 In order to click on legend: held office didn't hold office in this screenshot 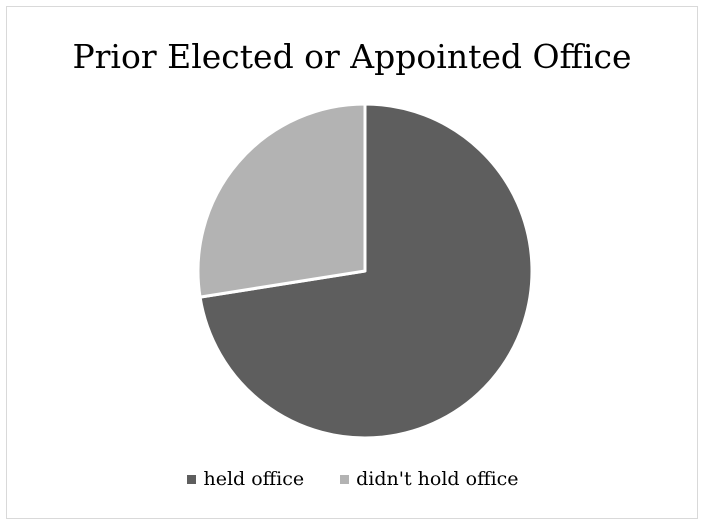, I will do `click(353, 479)`.